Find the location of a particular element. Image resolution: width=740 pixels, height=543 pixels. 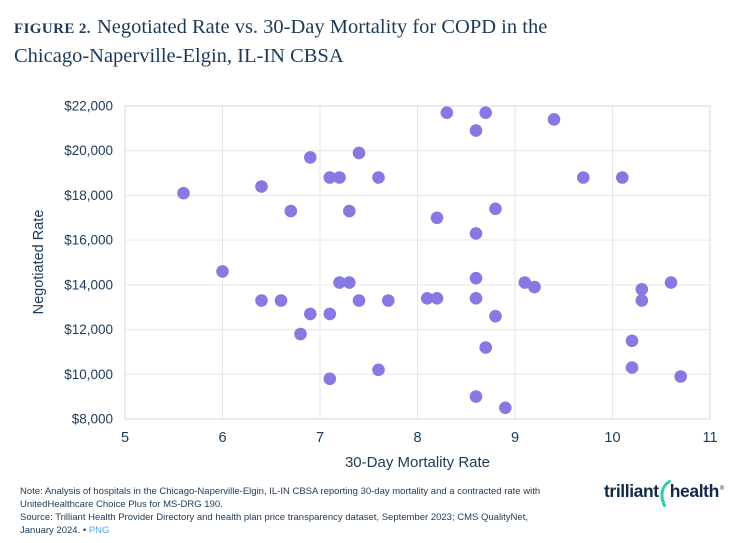

logo-word-health: health is located at coordinates (694, 491).